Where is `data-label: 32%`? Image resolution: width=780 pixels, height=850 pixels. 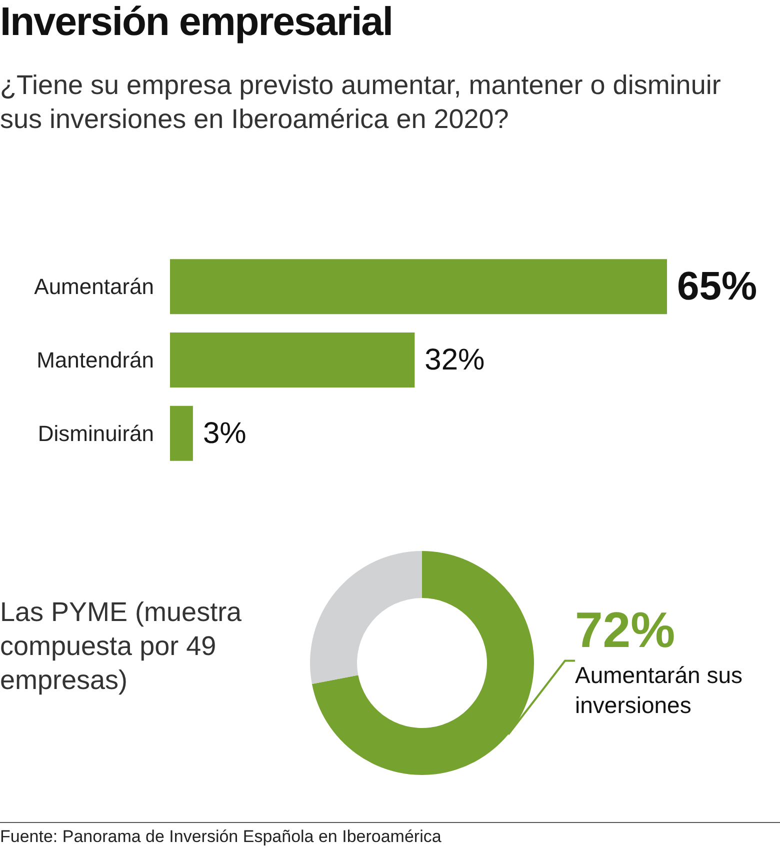
data-label: 32% is located at coordinates (454, 360).